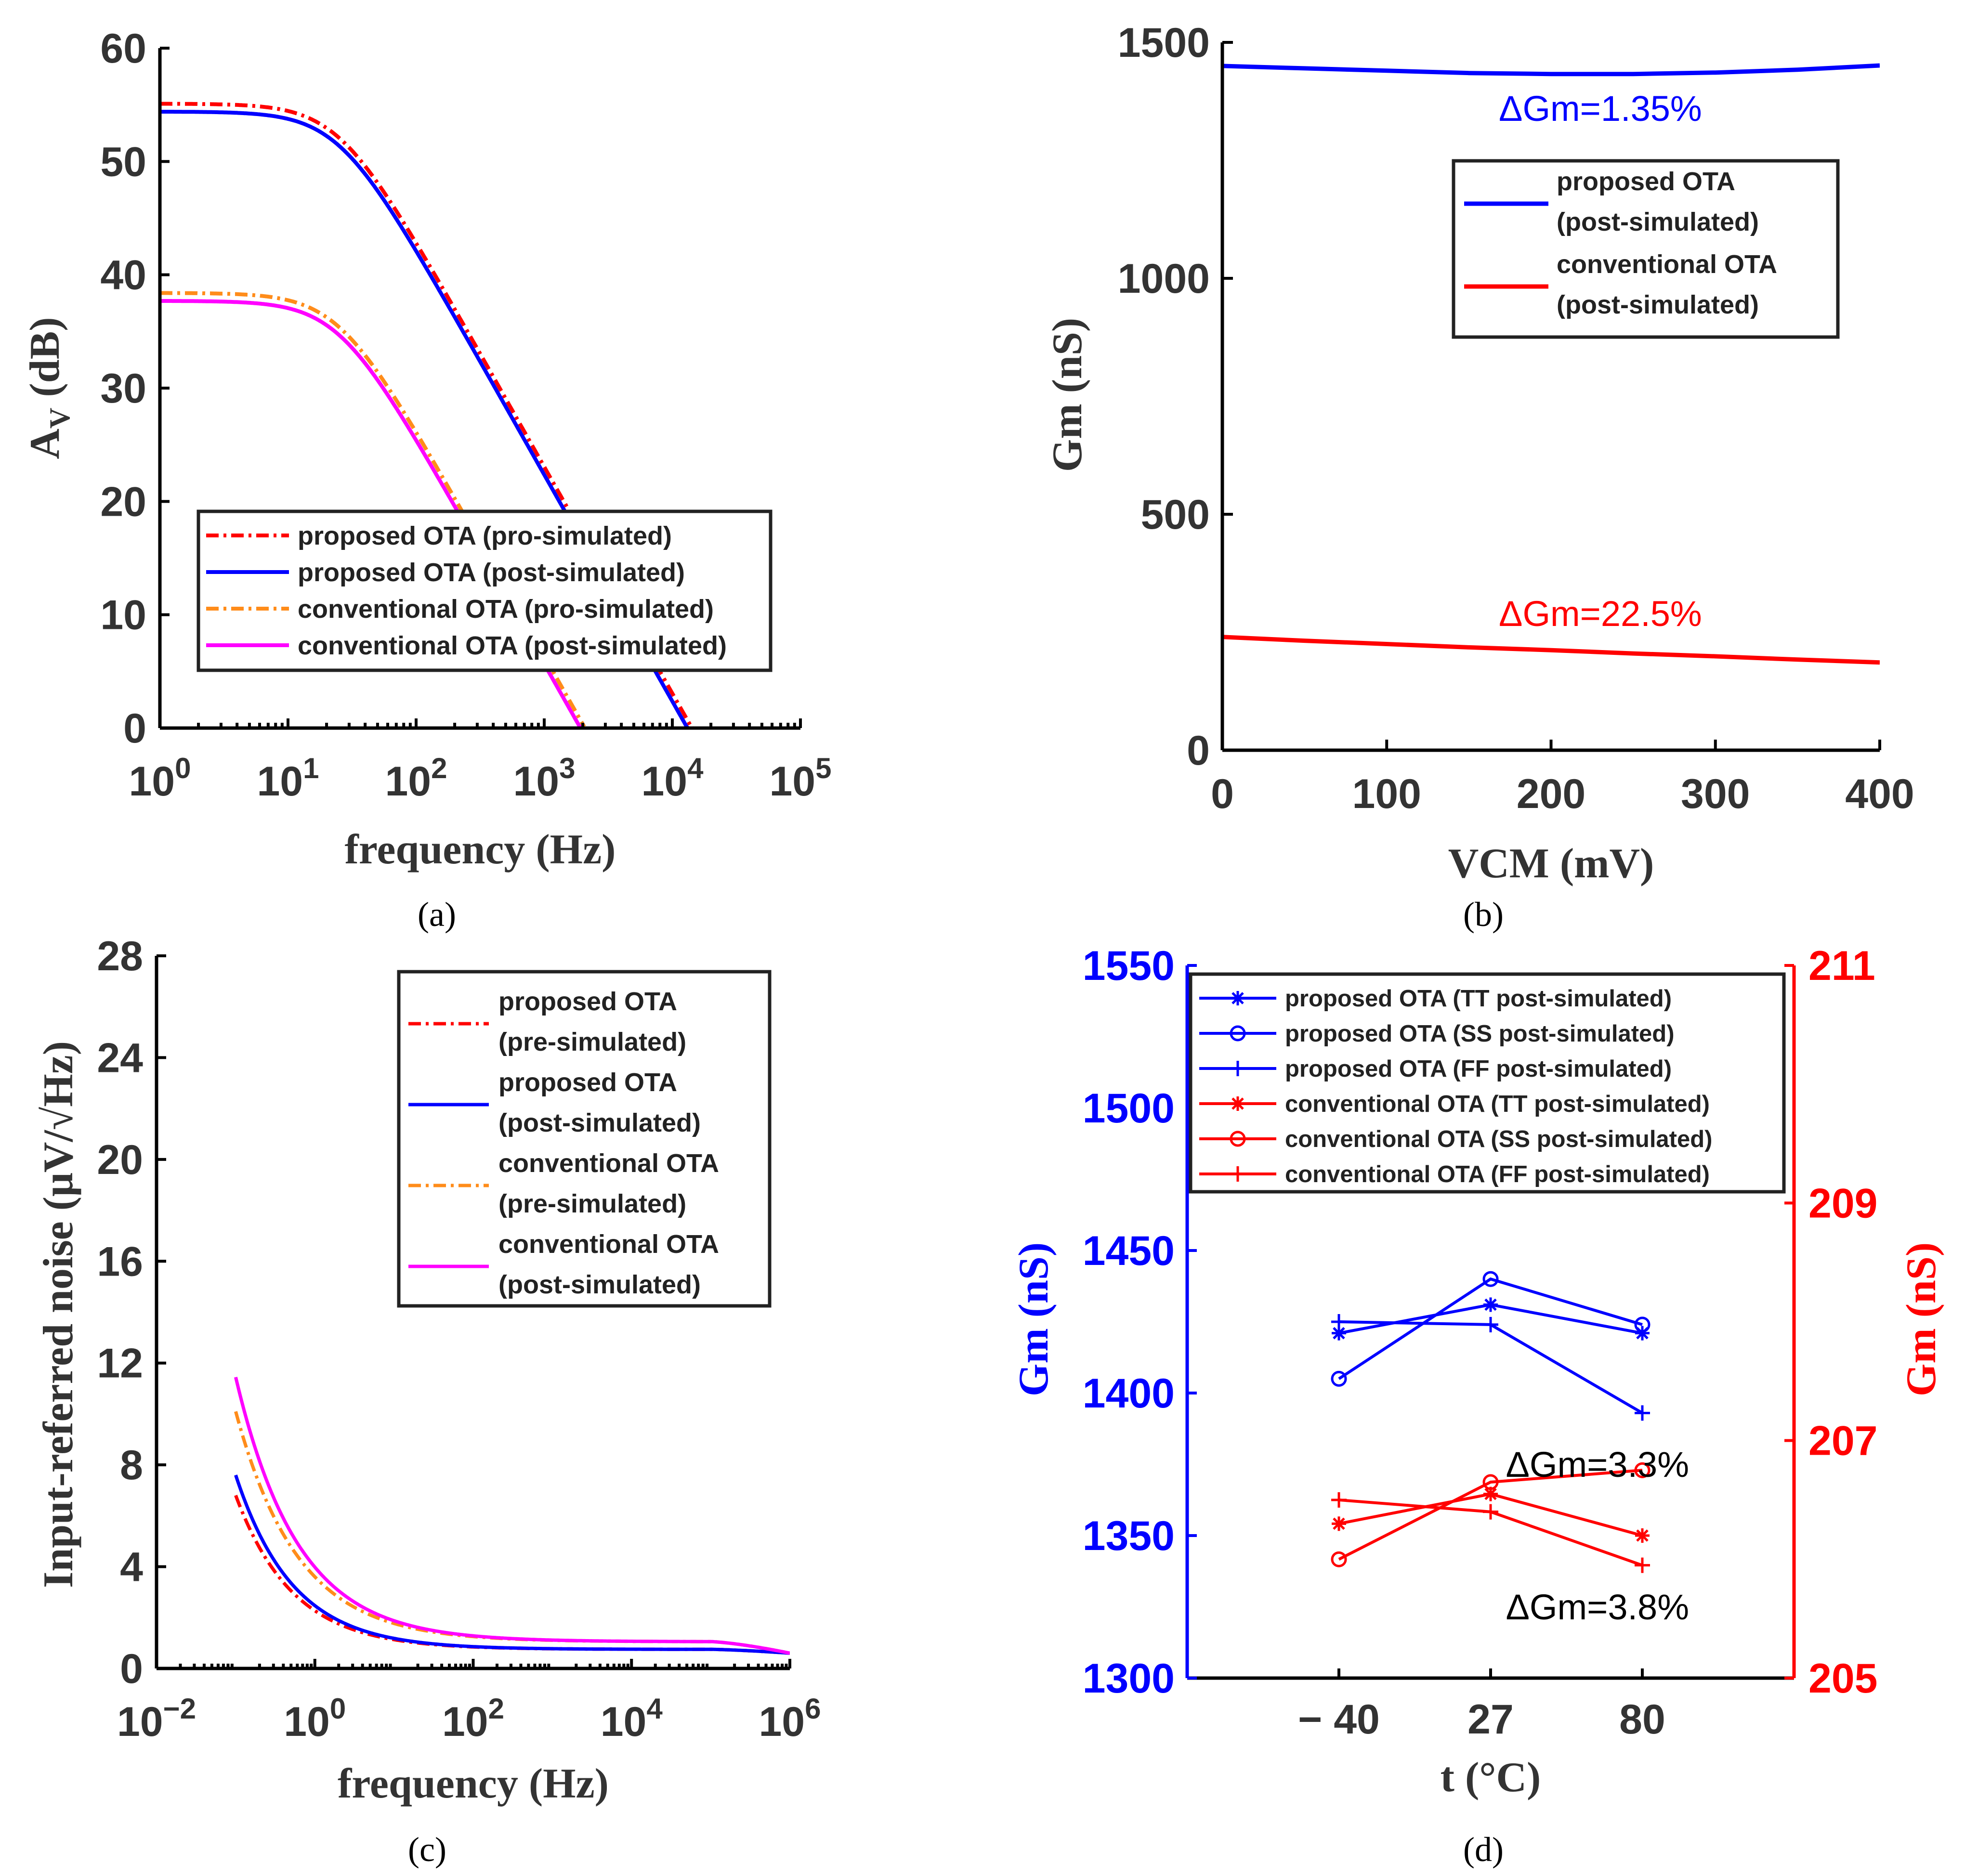  I want to click on a-x-tick-label-1-base: 10, so click(280, 782).